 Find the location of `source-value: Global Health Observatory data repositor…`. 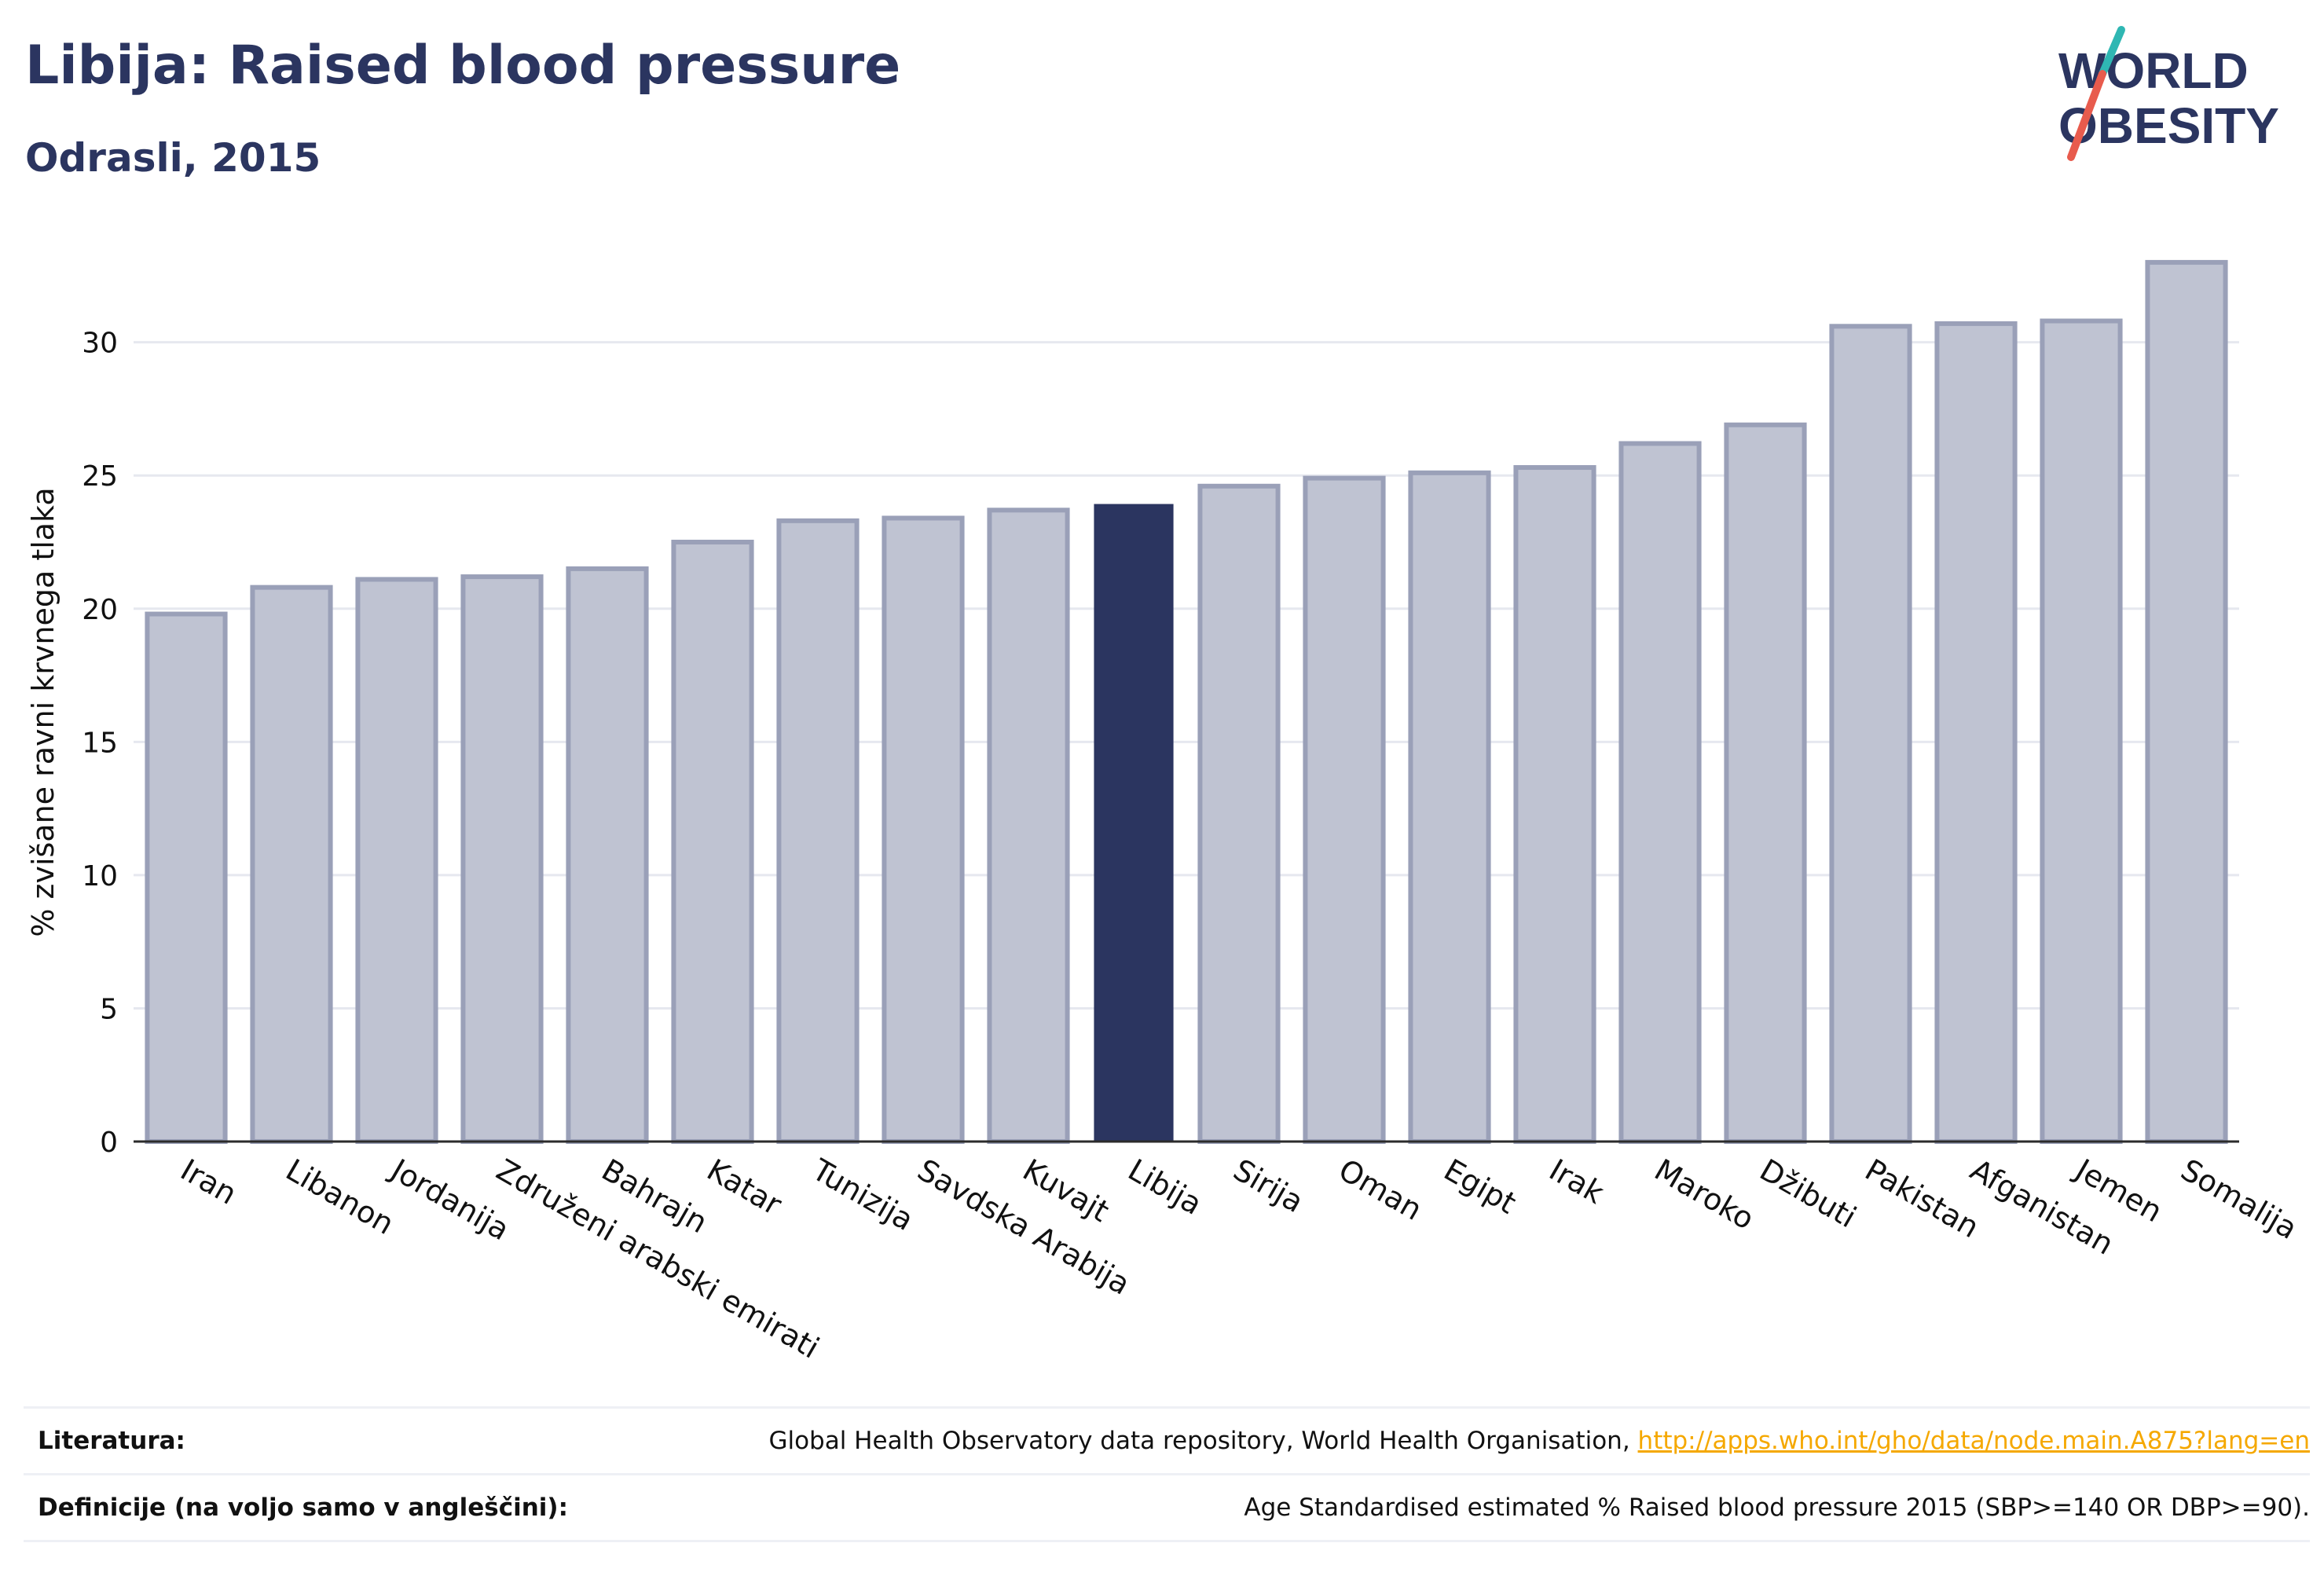

source-value: Global Health Observatory data repositor… is located at coordinates (1539, 1441).